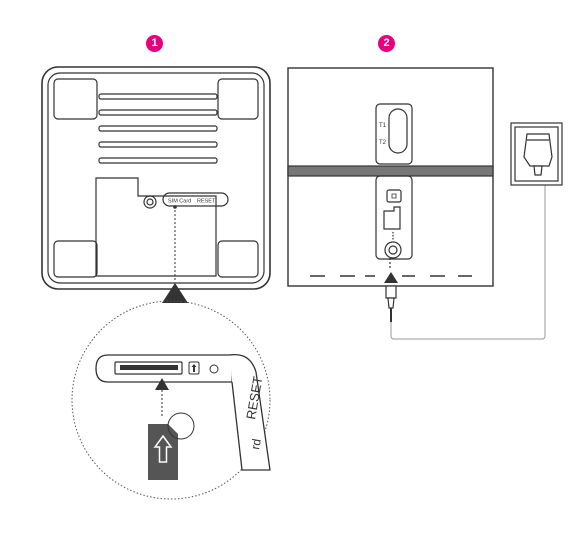 The image size is (577, 544). What do you see at coordinates (256, 444) in the screenshot?
I see `magnified-partial-label: rd` at bounding box center [256, 444].